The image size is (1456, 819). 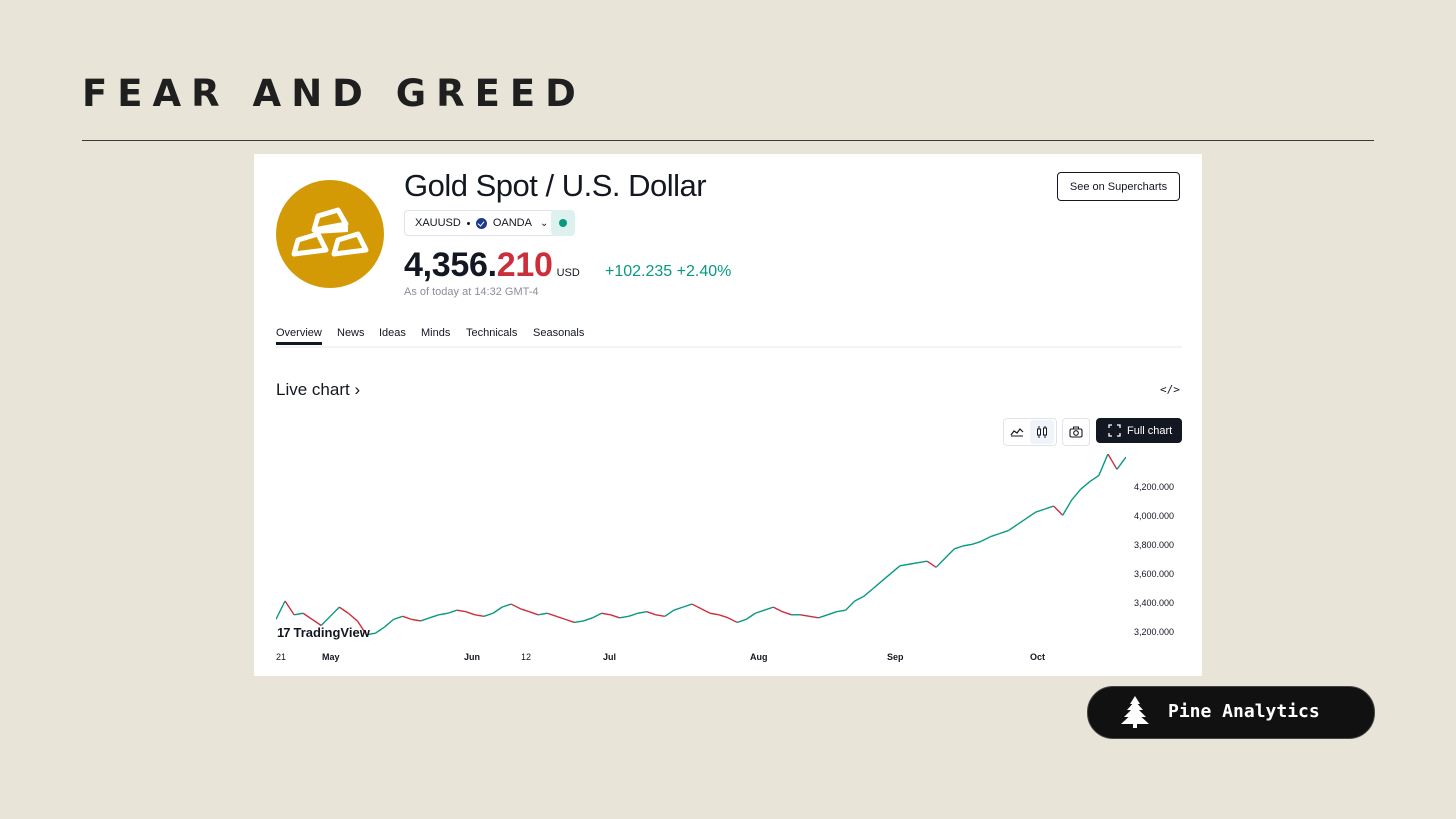 I want to click on x-tick-label: Oct, so click(x=1038, y=657).